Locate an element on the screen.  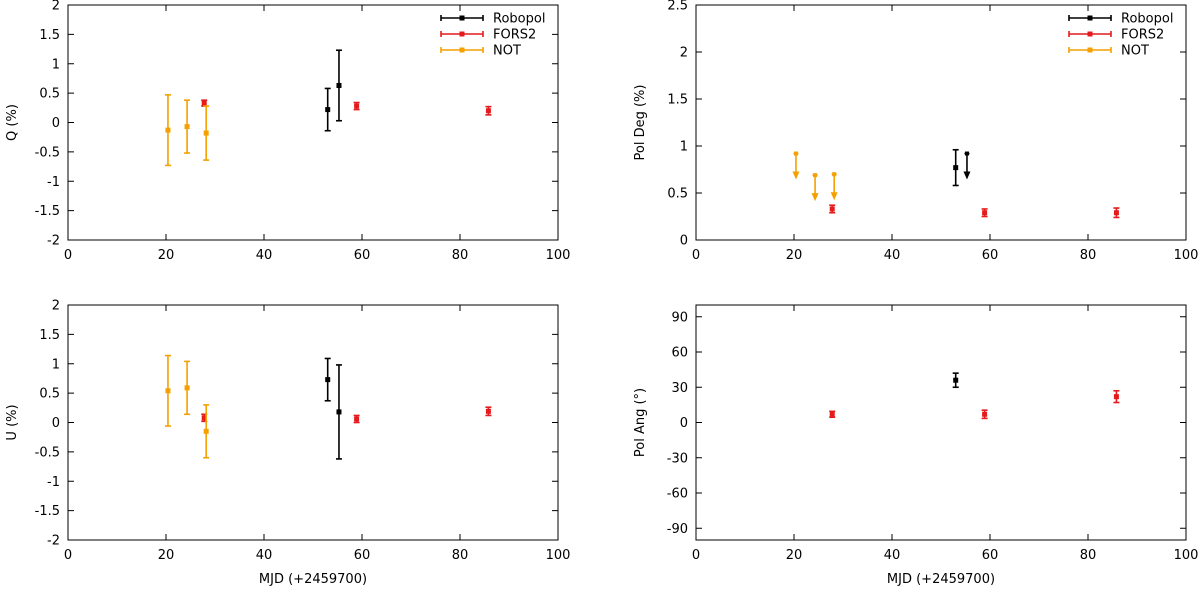
y-tick-label: -90 is located at coordinates (677, 529).